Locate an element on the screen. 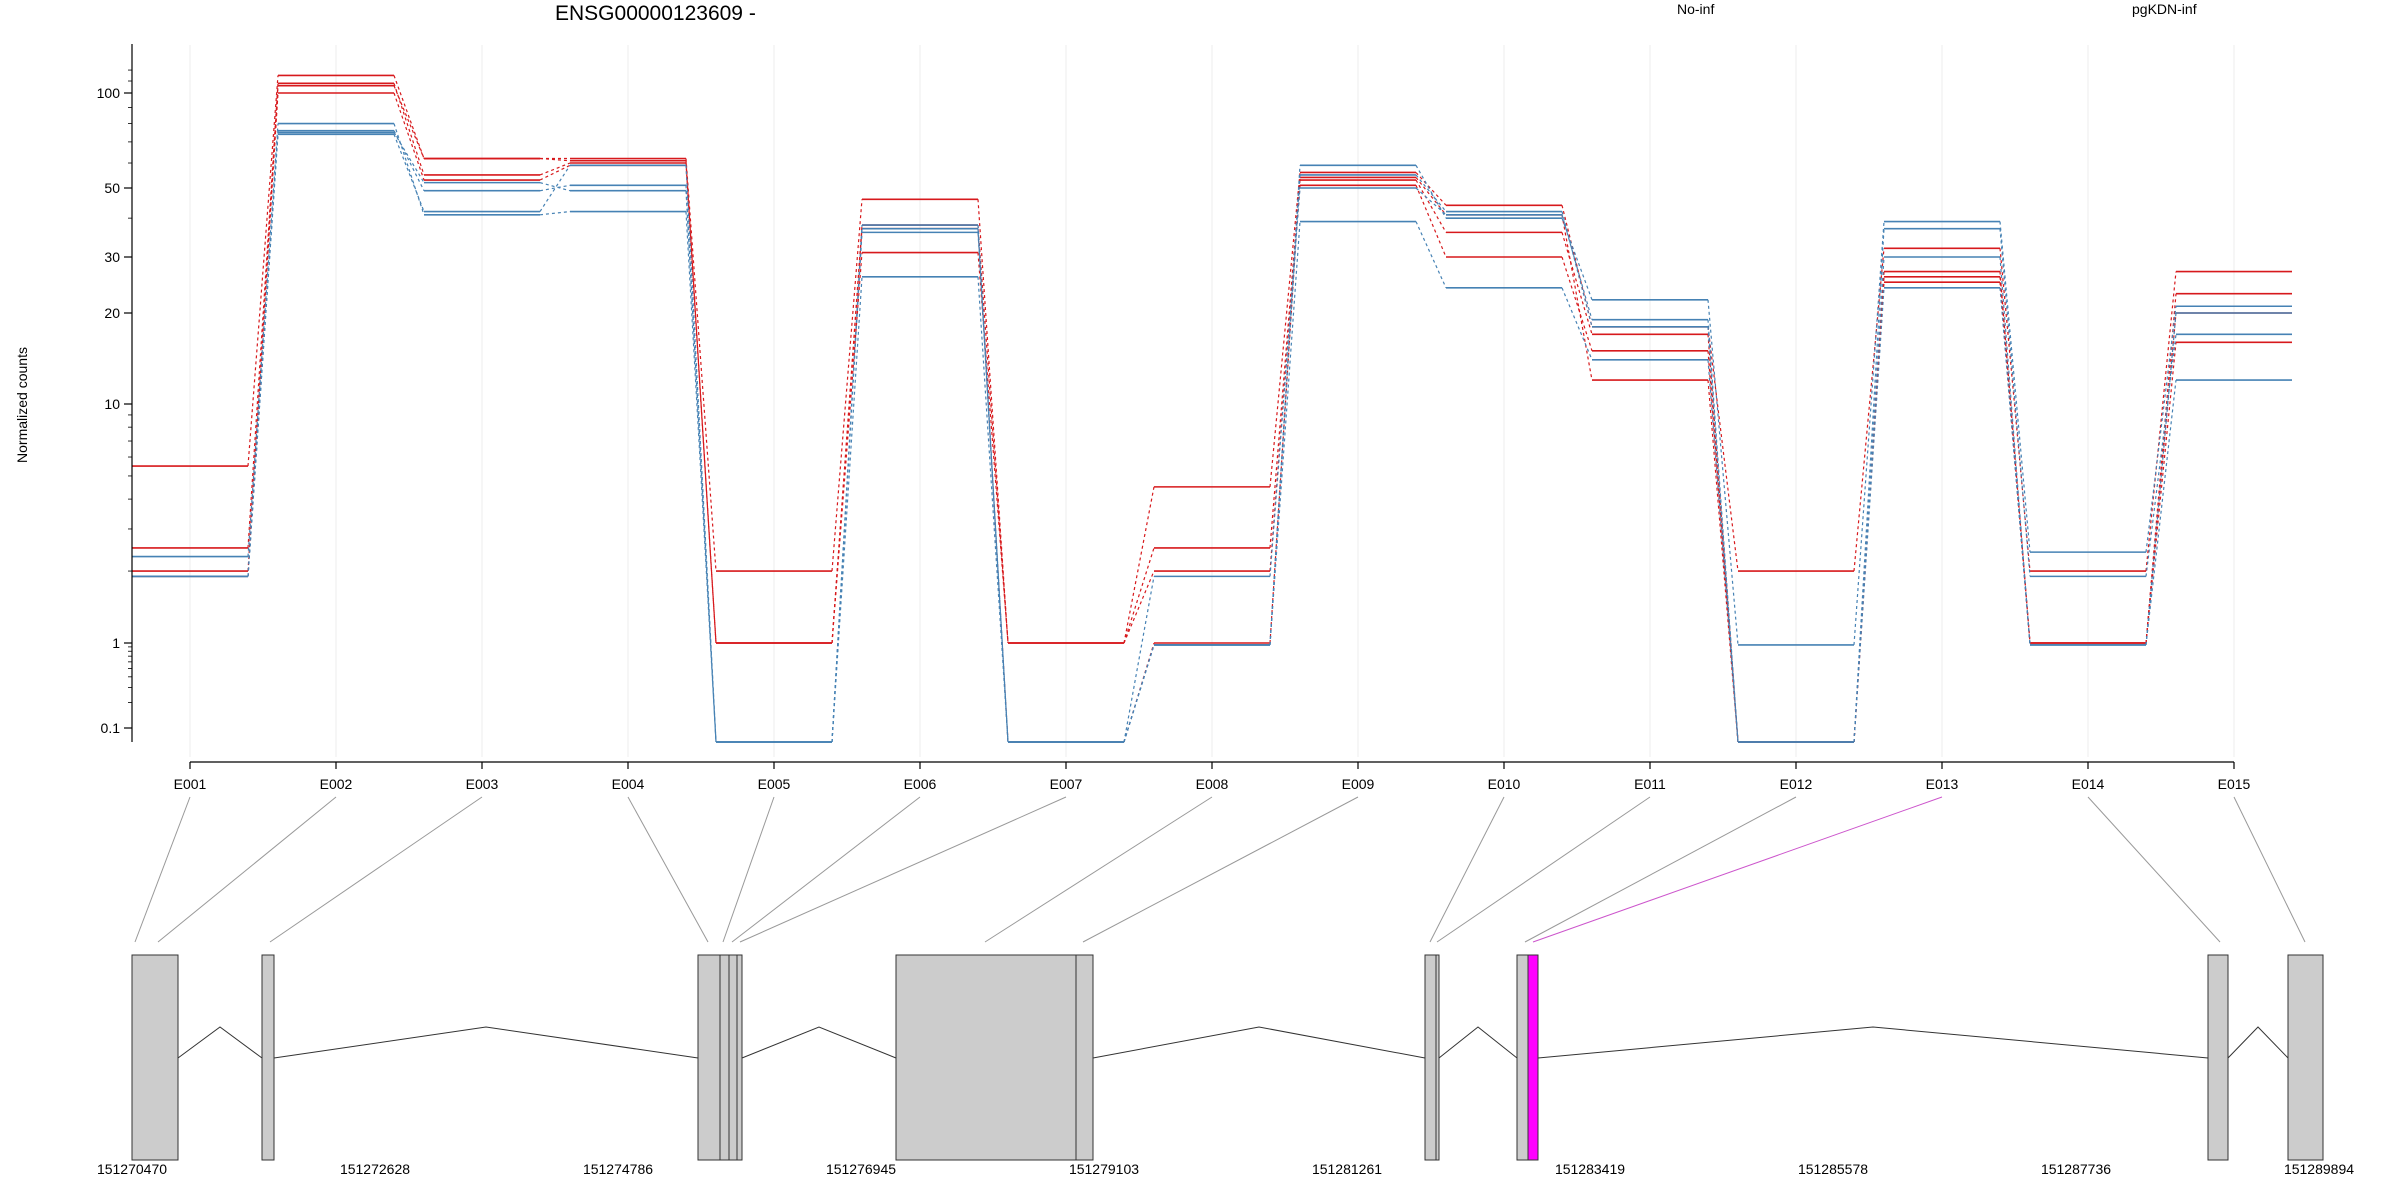 The image size is (2400, 1200). y-tick-label: 30 is located at coordinates (112, 257).